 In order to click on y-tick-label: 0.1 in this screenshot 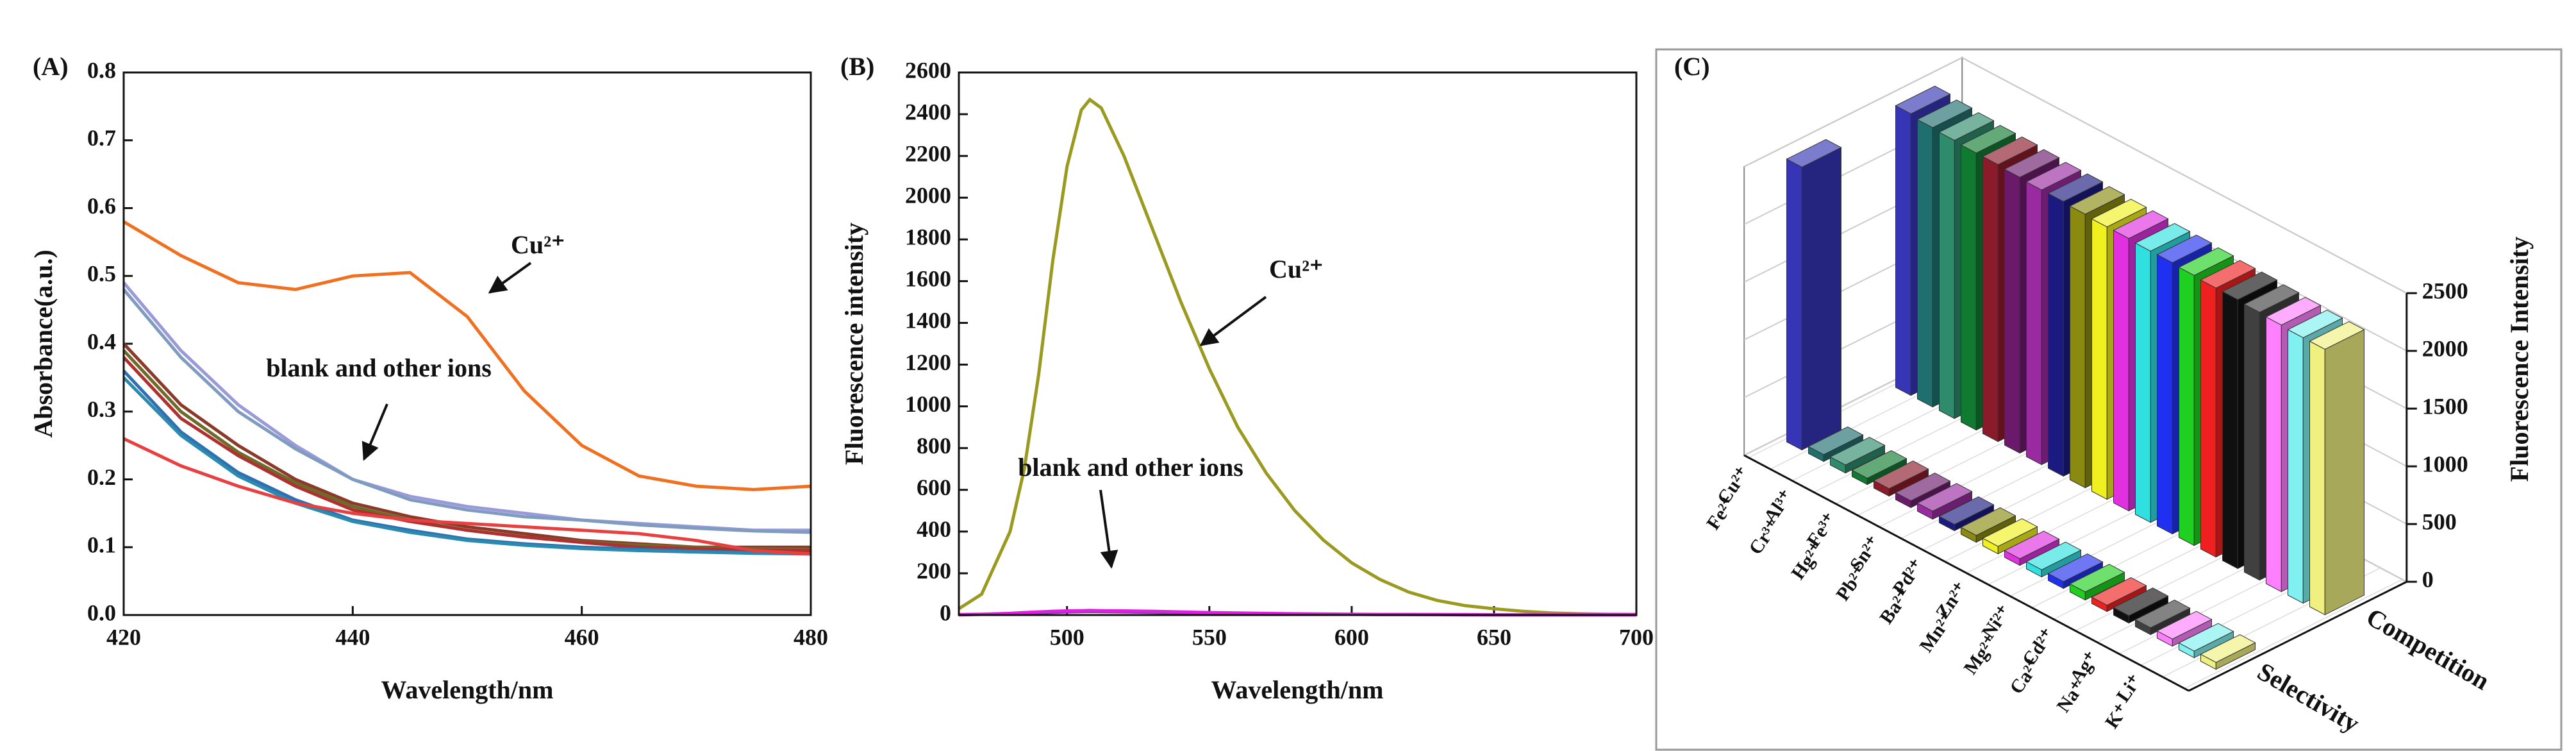, I will do `click(102, 545)`.